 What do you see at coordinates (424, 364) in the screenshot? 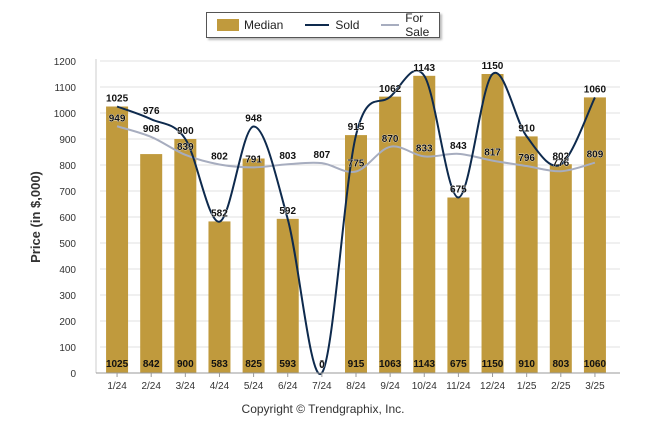
I see `data-label-median: 1143` at bounding box center [424, 364].